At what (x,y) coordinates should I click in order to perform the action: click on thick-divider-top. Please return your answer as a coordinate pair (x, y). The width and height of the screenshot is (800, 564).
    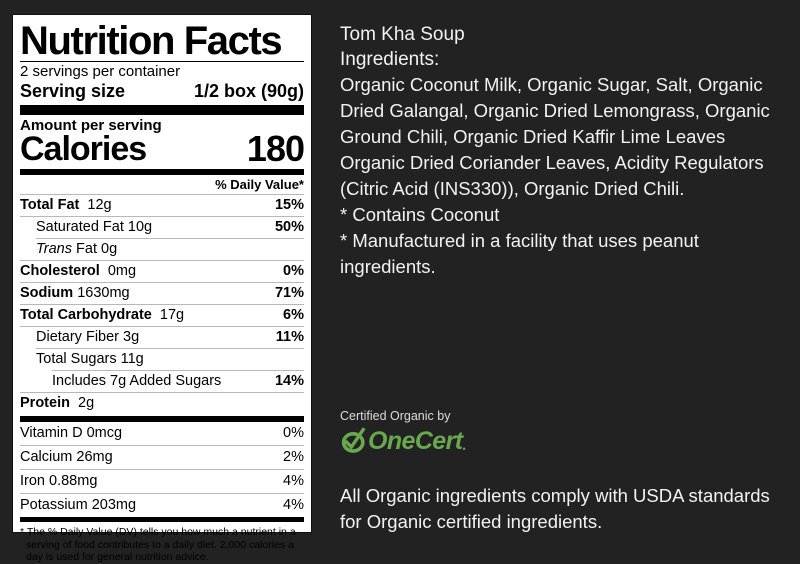
    Looking at the image, I should click on (162, 110).